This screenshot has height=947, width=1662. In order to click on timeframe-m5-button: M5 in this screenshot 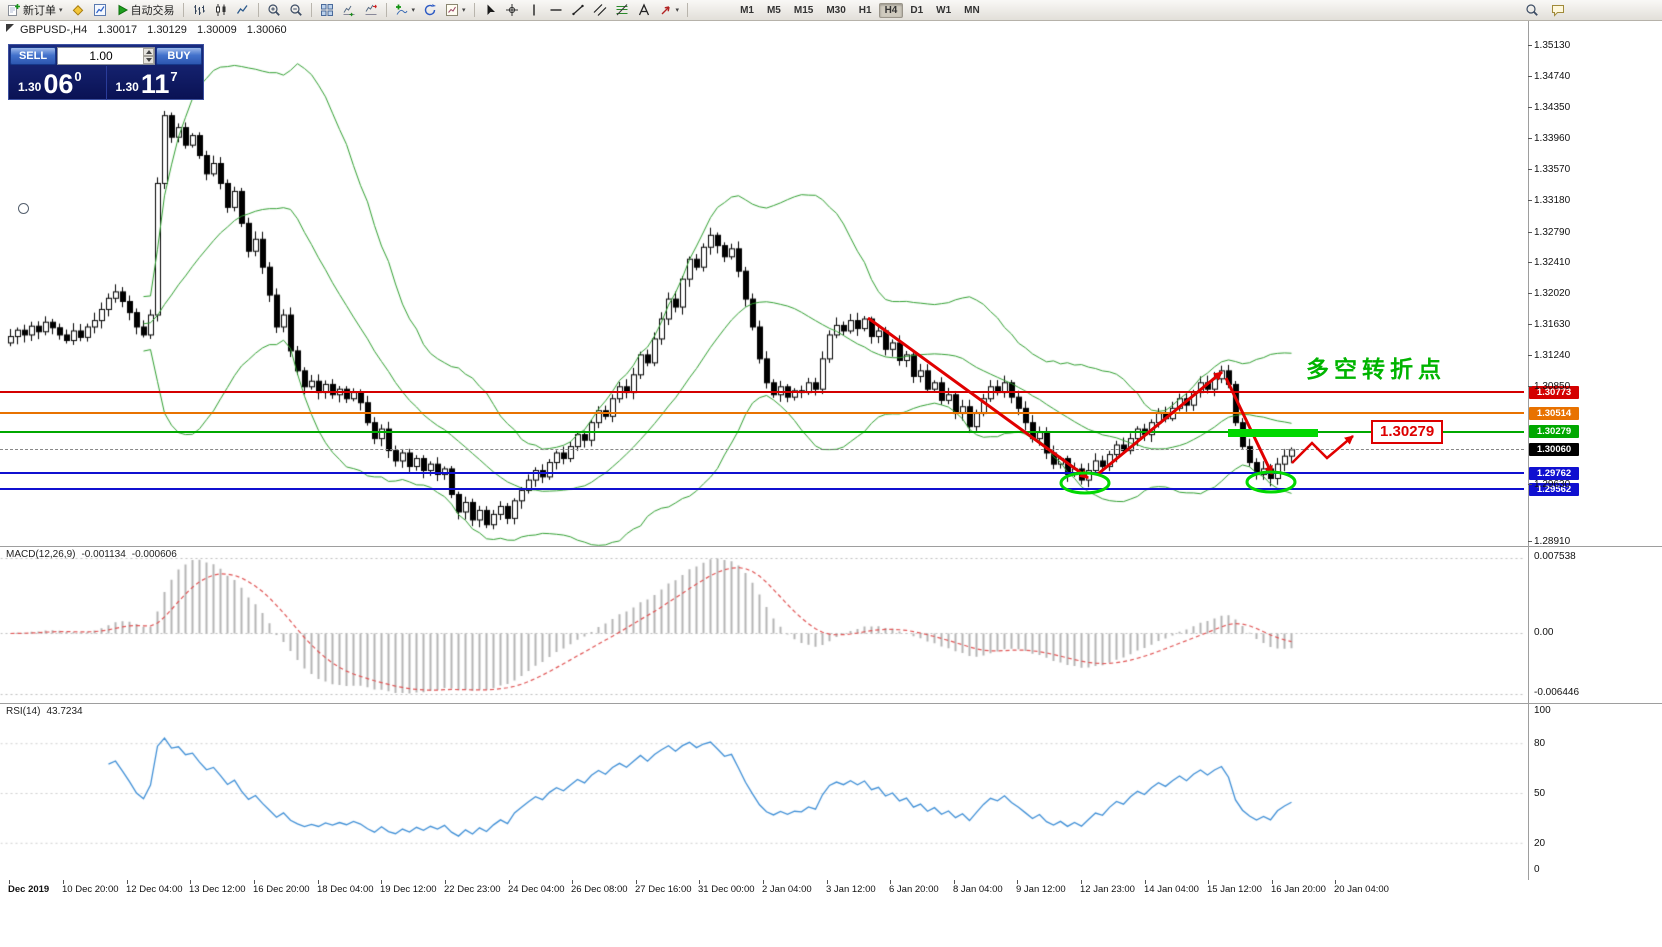, I will do `click(773, 10)`.